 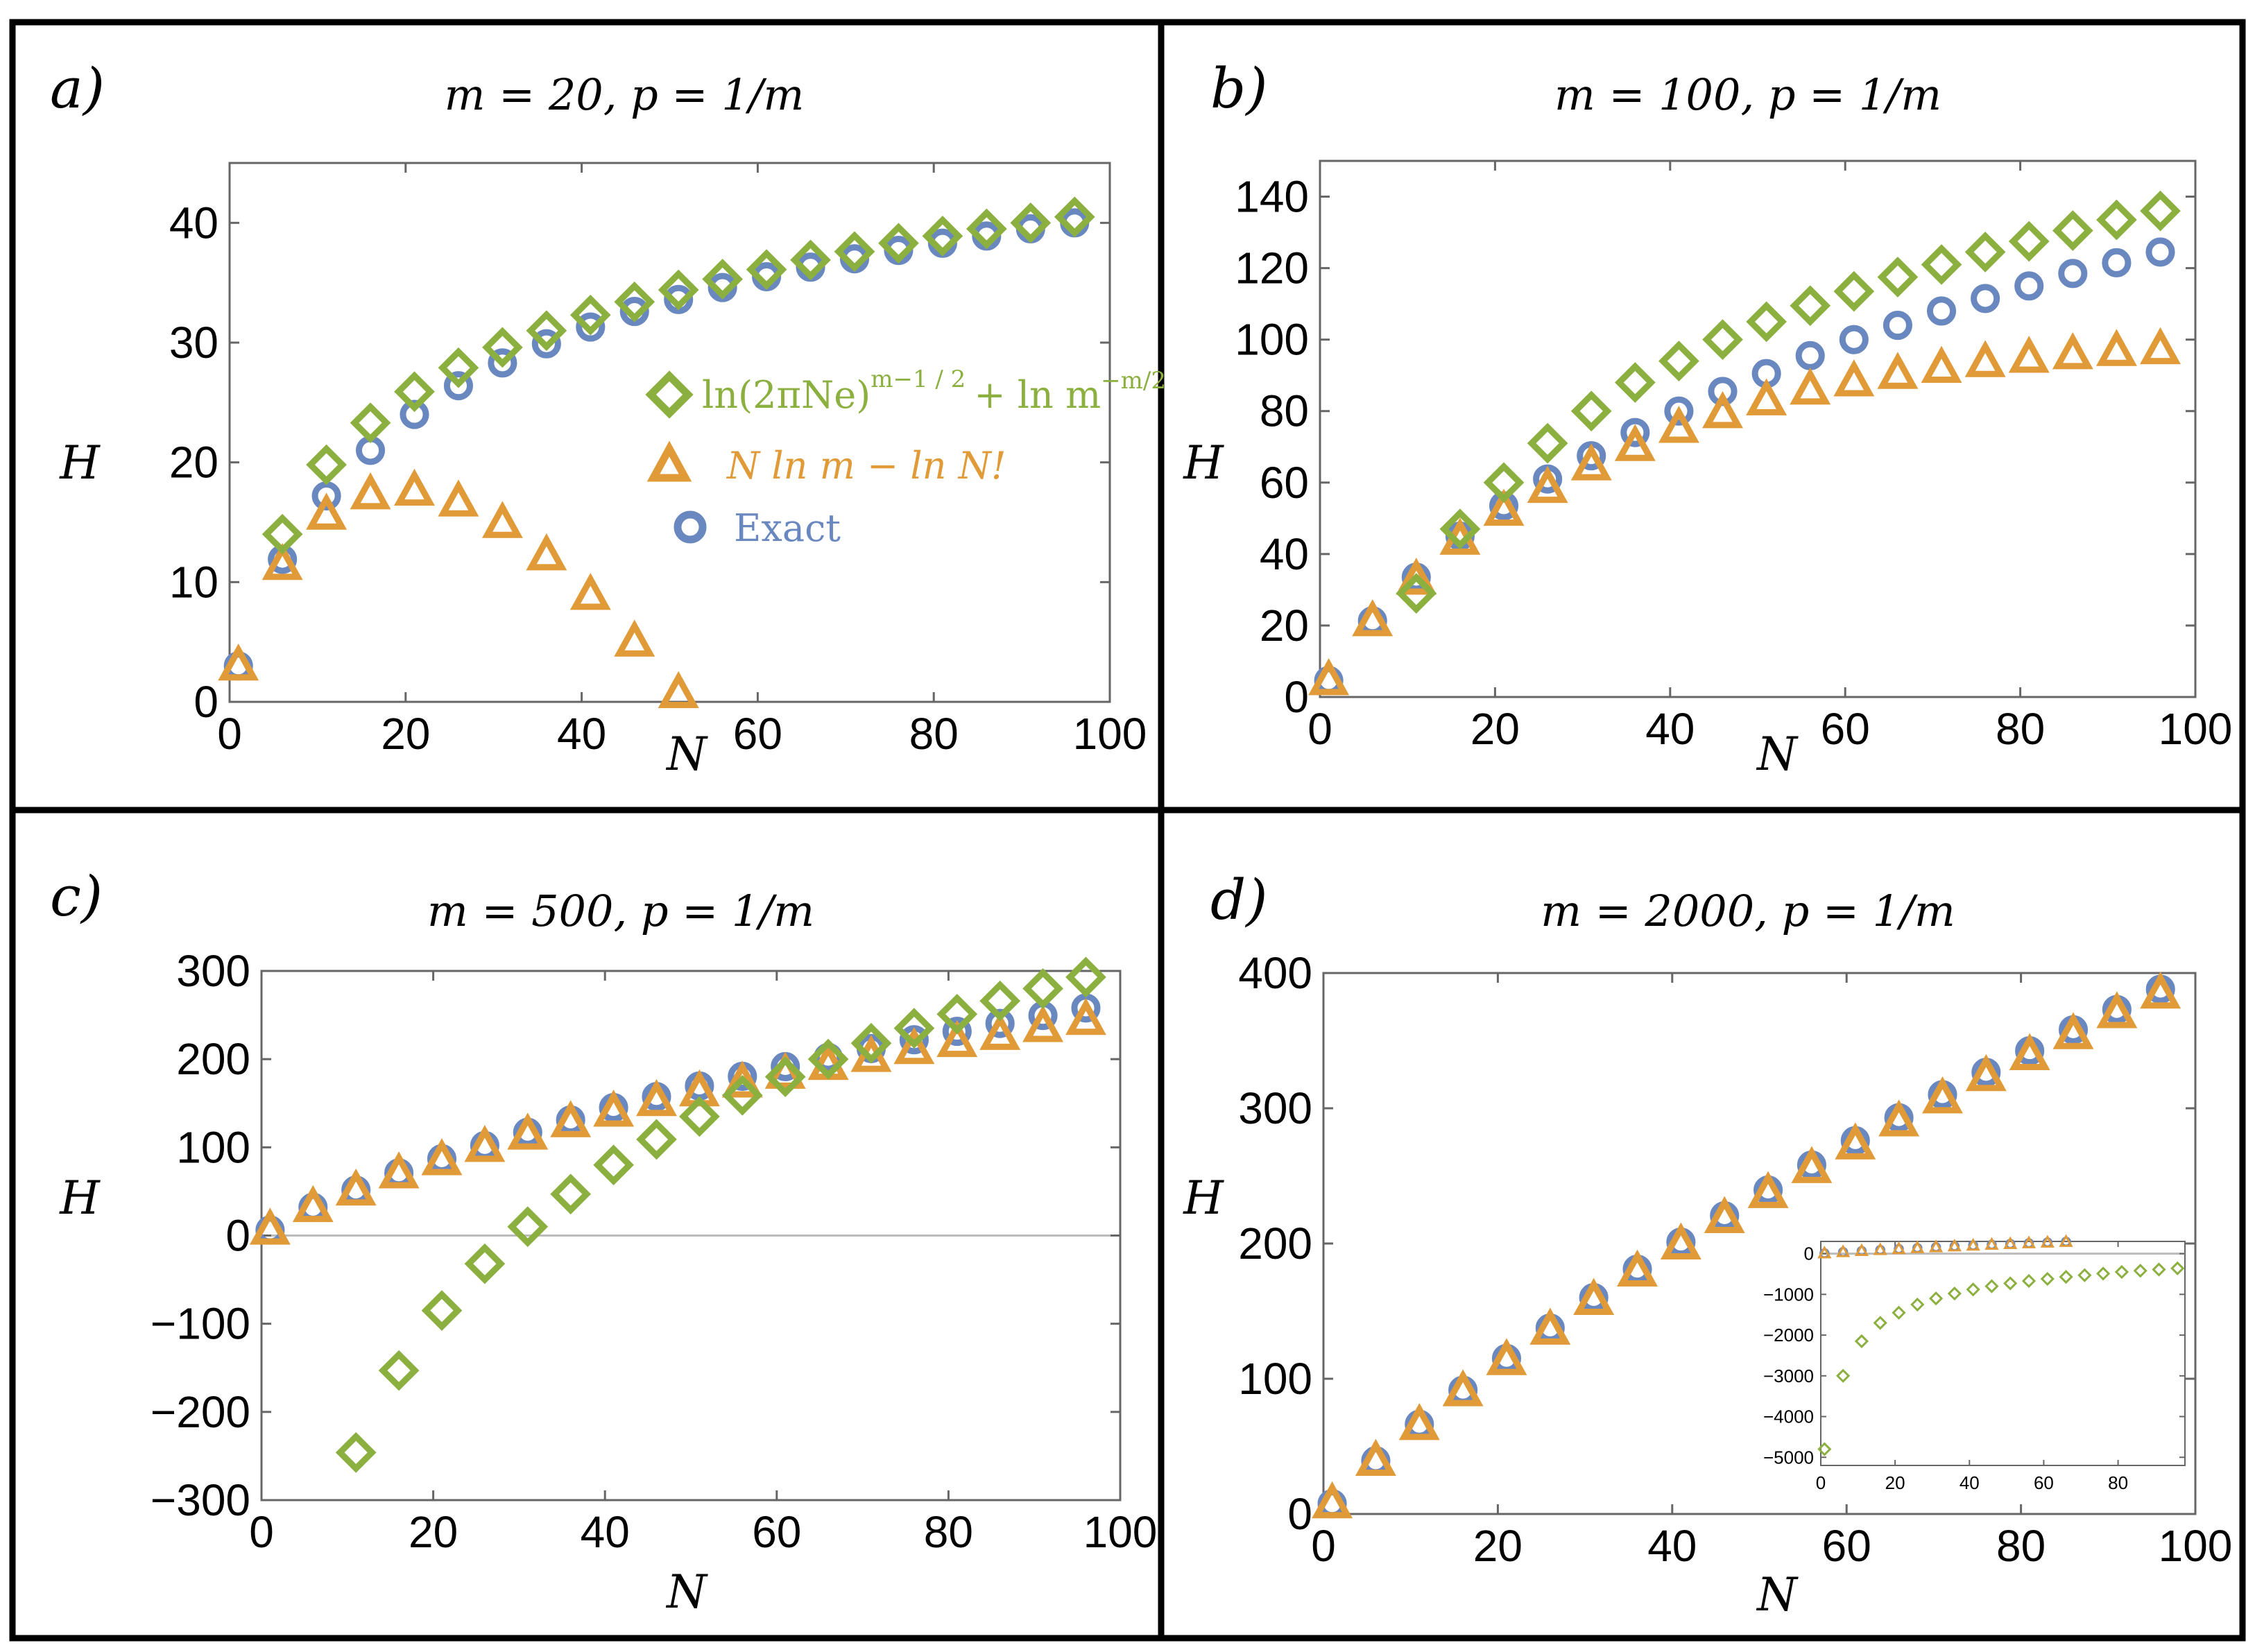 I want to click on legend-label-approx-tail-exponent: −m/2, so click(x=1133, y=381).